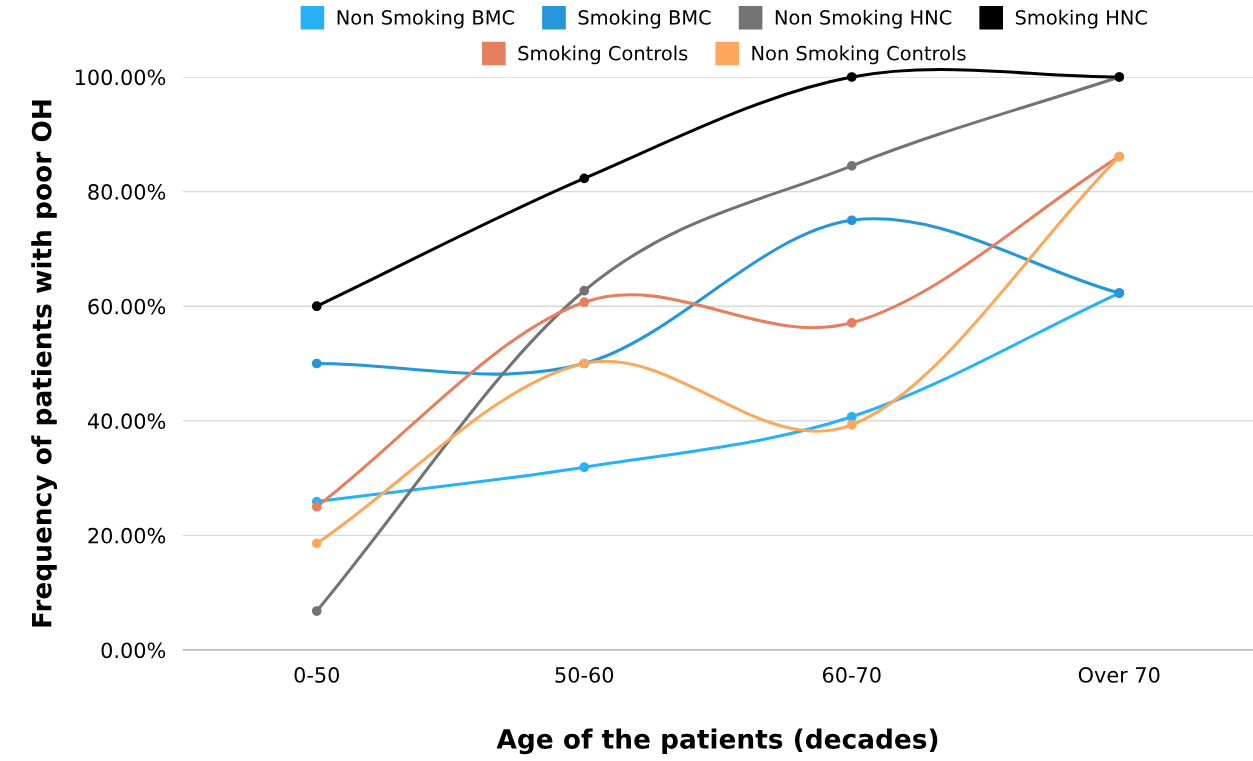 The width and height of the screenshot is (1253, 761). Describe the element at coordinates (1119, 675) in the screenshot. I see `x-tick-label: Over 70` at that location.